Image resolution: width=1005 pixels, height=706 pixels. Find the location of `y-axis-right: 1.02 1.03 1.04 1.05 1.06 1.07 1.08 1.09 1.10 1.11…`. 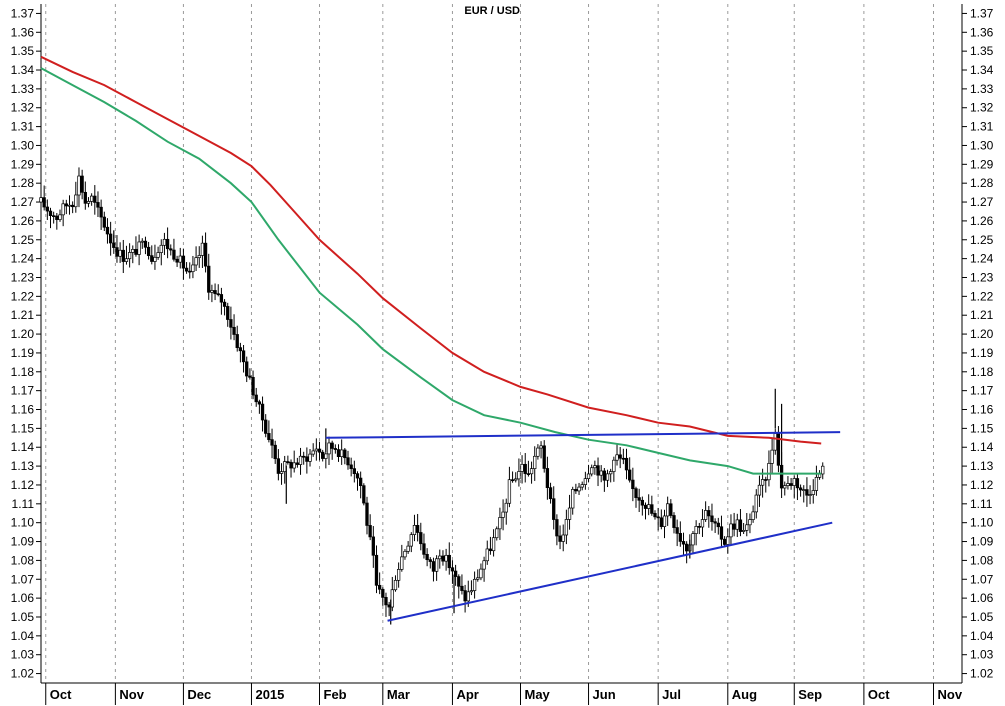

y-axis-right: 1.02 1.03 1.04 1.05 1.06 1.07 1.08 1.09 1.10 1.11… is located at coordinates (977, 343).